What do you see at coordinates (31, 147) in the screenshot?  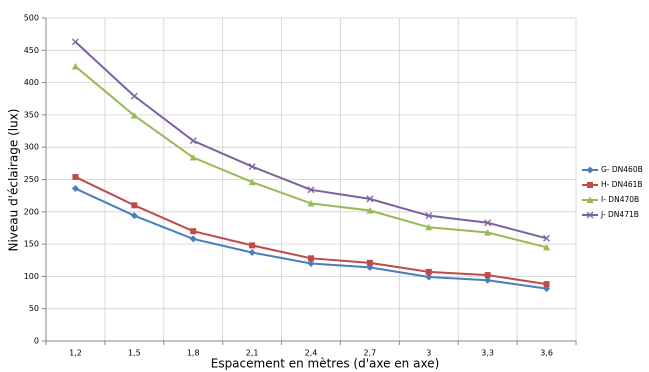 I see `y-tick-label: 300` at bounding box center [31, 147].